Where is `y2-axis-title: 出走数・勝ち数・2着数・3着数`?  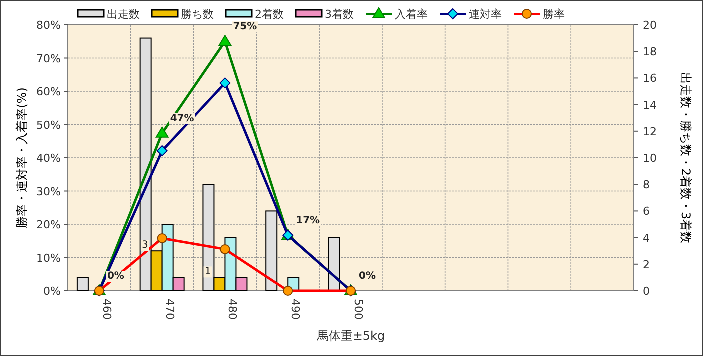
y2-axis-title: 出走数・勝ち数・2着数・3着数 is located at coordinates (686, 158).